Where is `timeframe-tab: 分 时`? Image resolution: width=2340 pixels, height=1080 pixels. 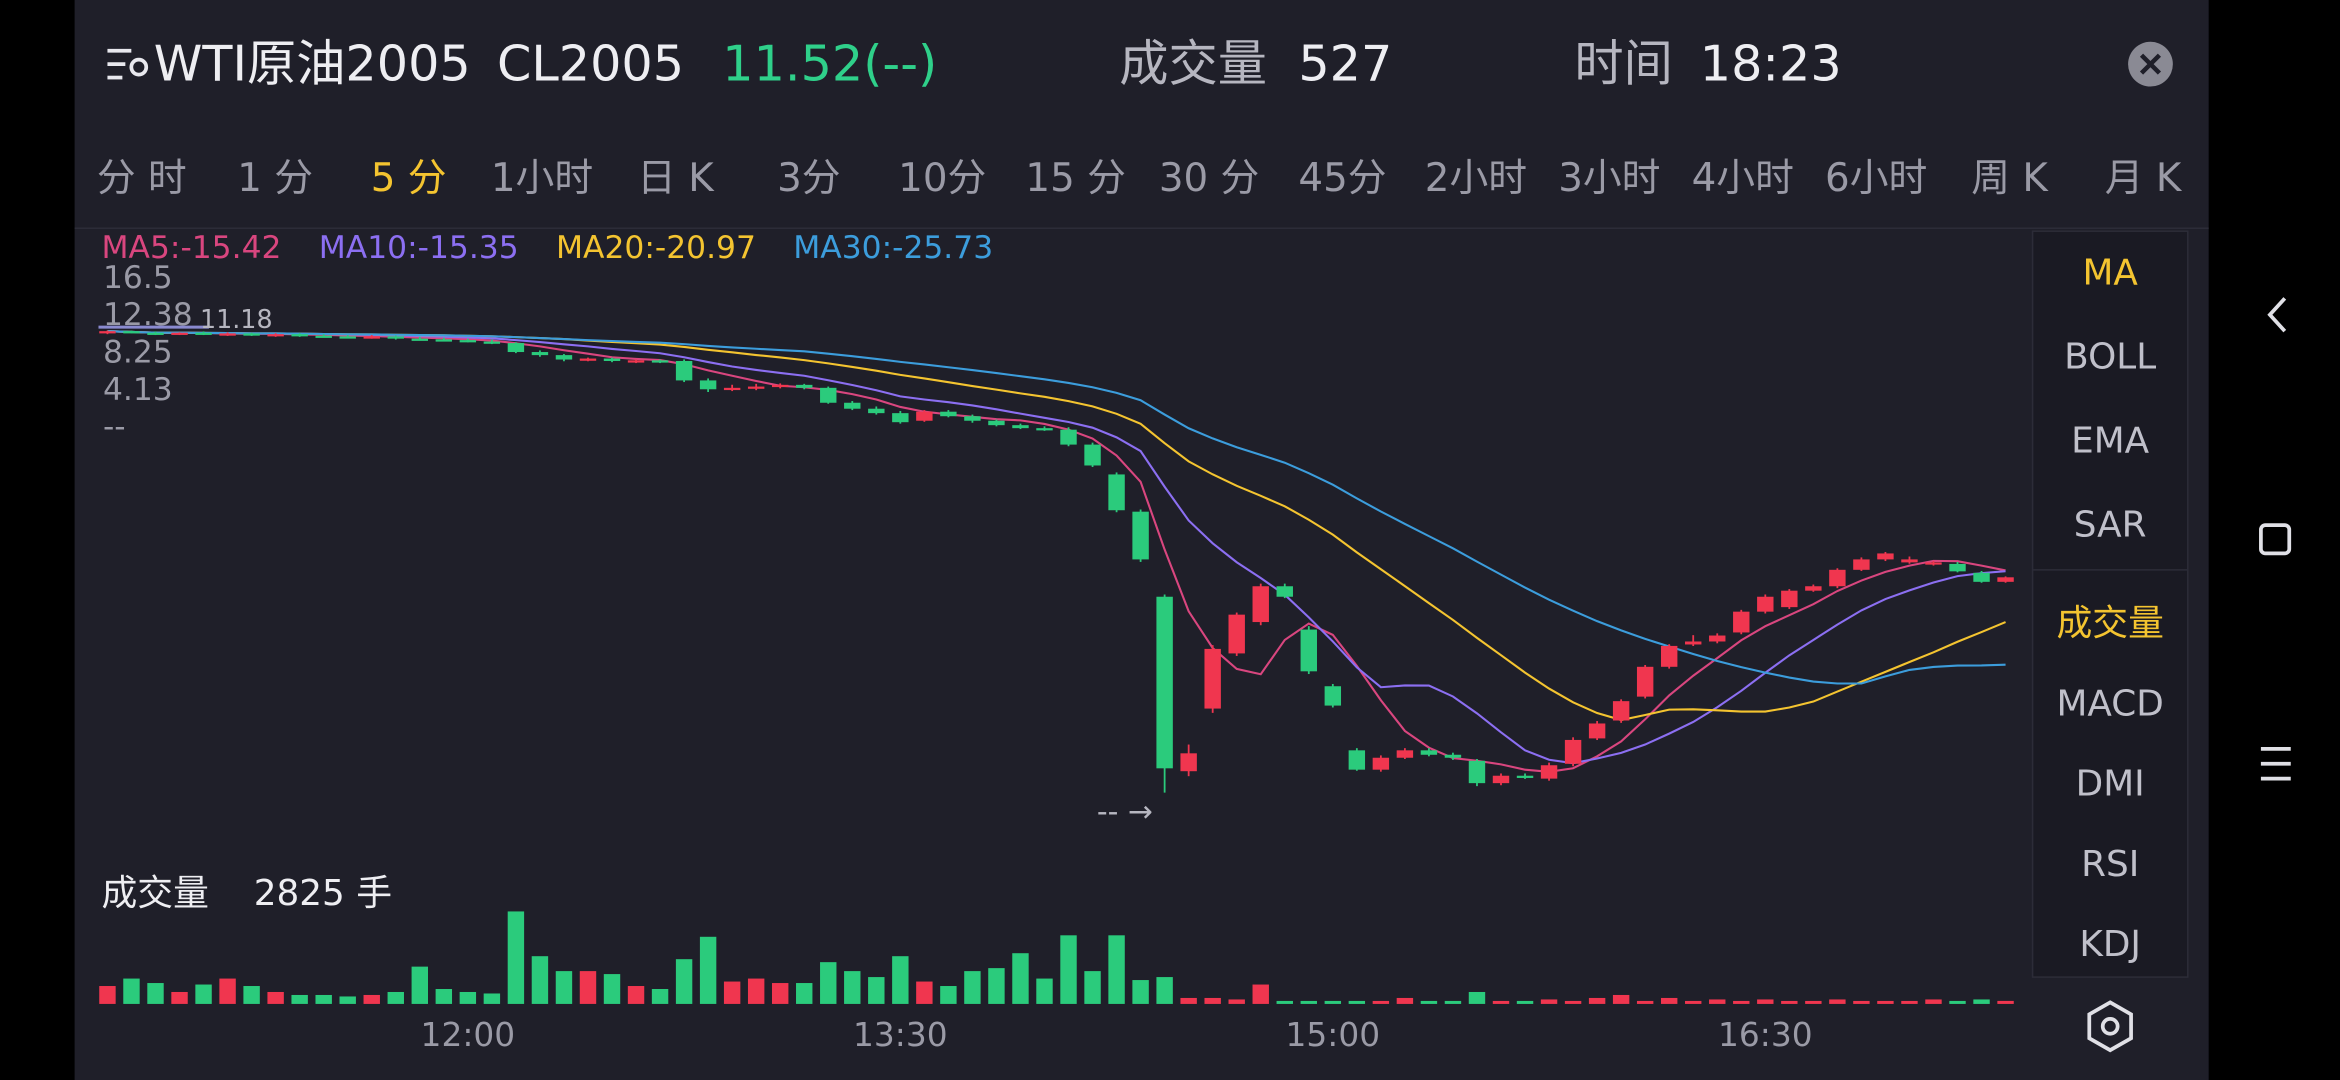
timeframe-tab: 分 时 is located at coordinates (142, 178).